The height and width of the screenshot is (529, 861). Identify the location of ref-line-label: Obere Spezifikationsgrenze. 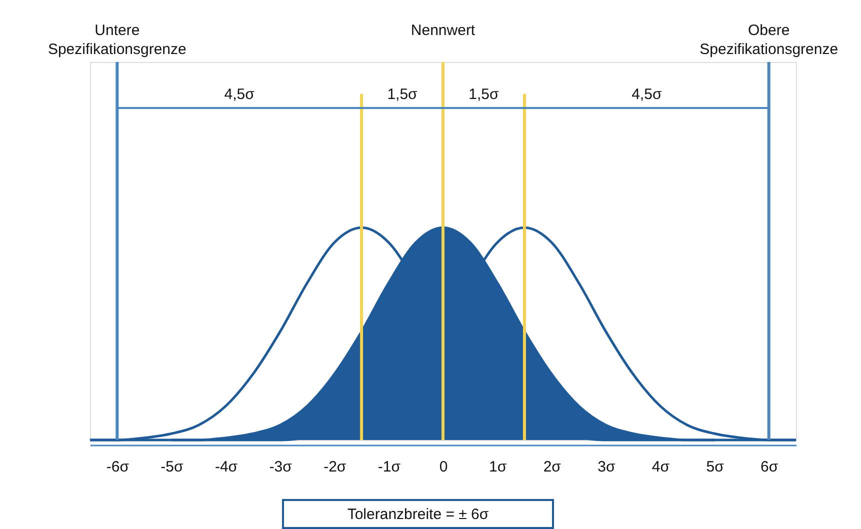
(769, 40).